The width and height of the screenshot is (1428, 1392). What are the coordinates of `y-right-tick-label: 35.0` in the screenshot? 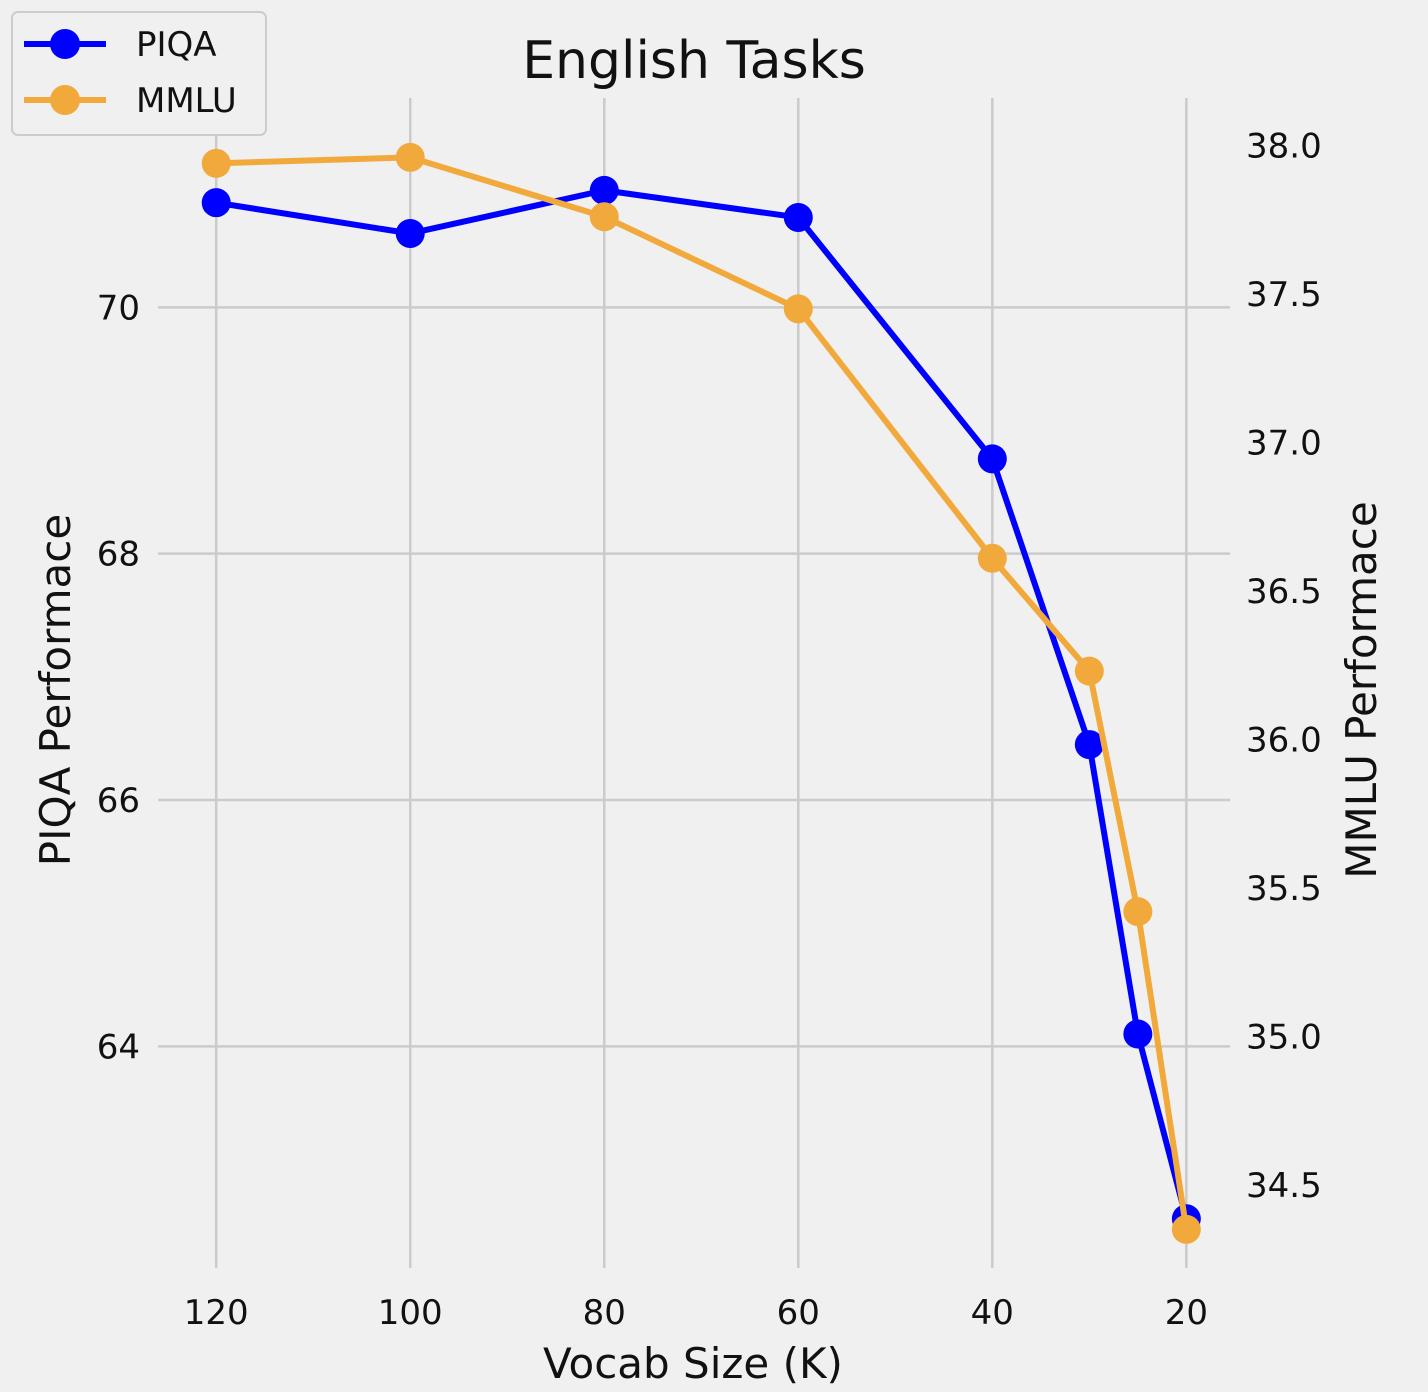 It's located at (1284, 1037).